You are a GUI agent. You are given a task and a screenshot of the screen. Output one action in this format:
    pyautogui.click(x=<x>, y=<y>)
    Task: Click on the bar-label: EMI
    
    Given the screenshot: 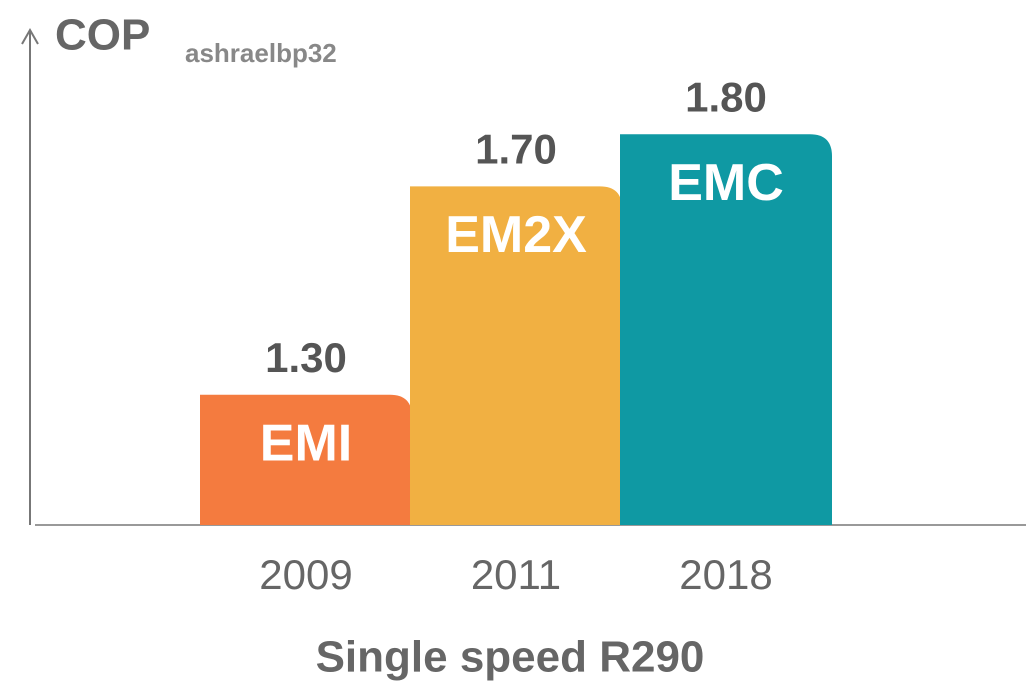 What is the action you would take?
    pyautogui.click(x=306, y=443)
    